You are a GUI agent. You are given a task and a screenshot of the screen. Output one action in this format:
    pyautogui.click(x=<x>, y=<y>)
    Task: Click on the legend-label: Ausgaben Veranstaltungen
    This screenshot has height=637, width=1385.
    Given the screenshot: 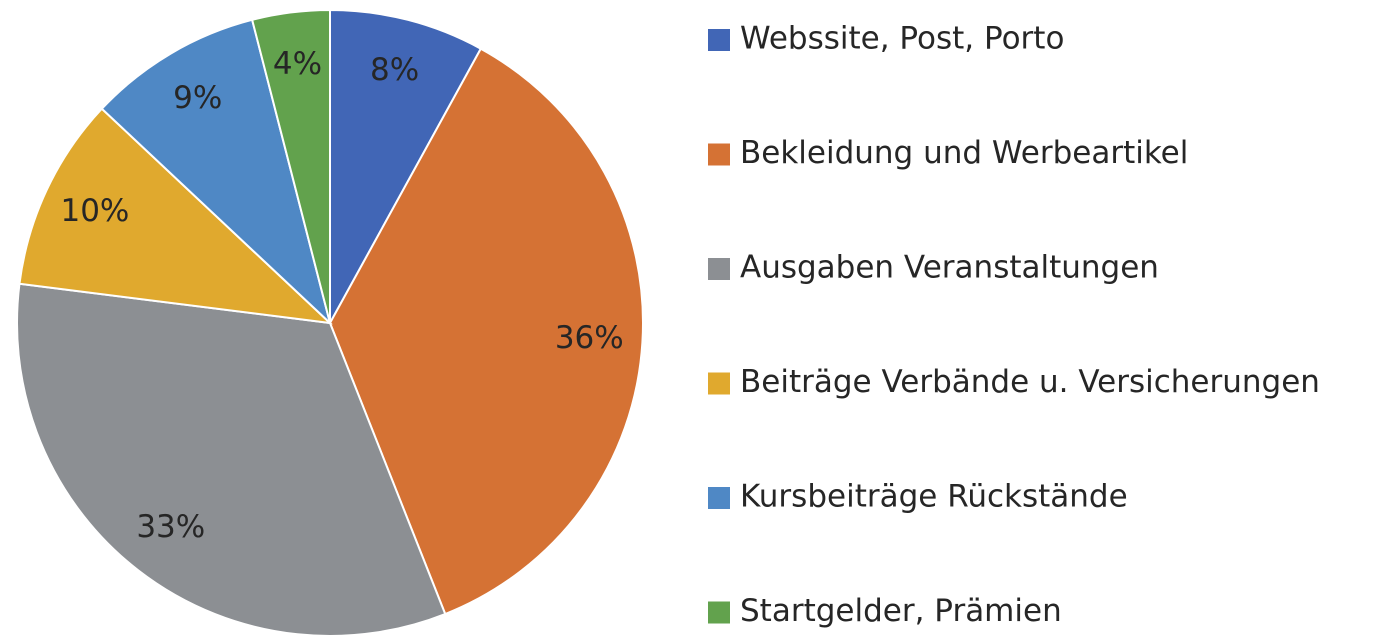 What is the action you would take?
    pyautogui.click(x=949, y=268)
    